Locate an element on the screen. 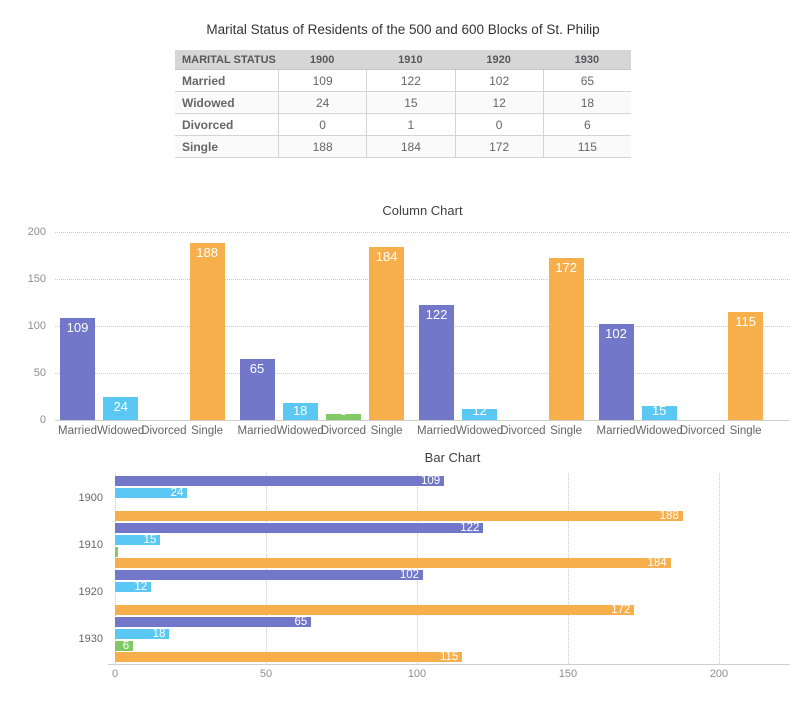 The height and width of the screenshot is (704, 804). column-bar-value-label: 109 is located at coordinates (77, 327).